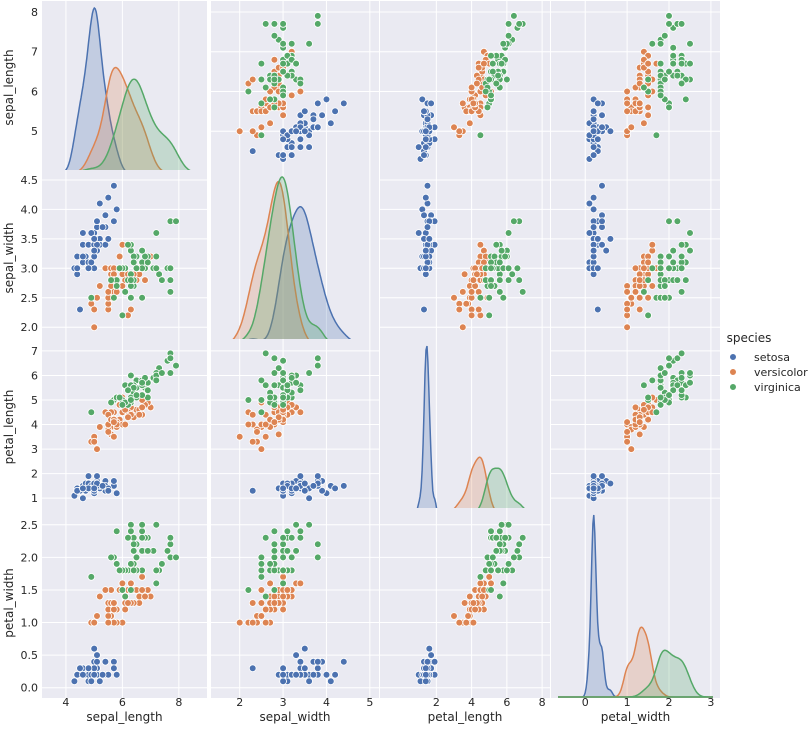 This screenshot has width=811, height=734. I want to click on x-tick-label: 4, so click(471, 702).